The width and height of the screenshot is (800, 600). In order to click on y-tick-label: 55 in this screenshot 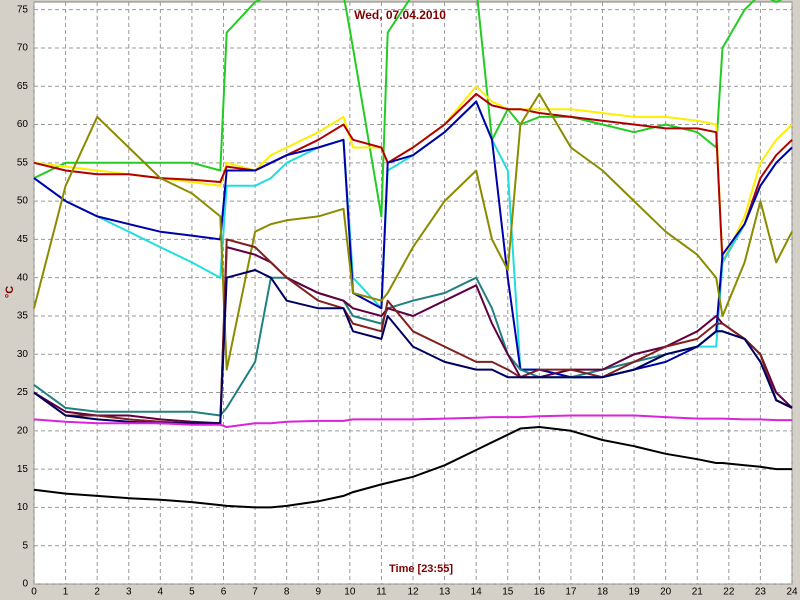, I will do `click(23, 162)`.